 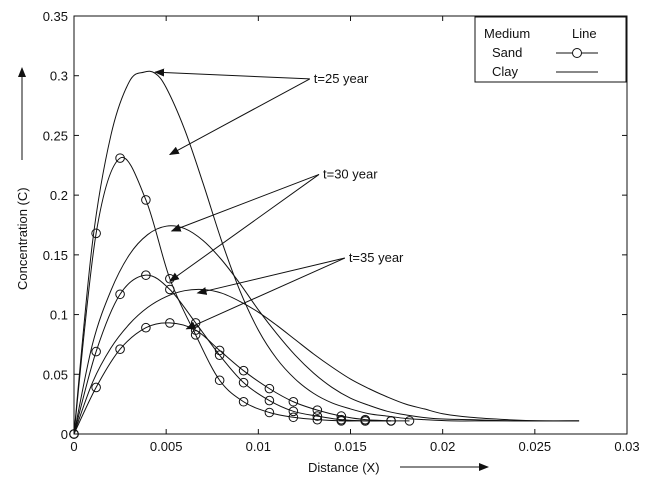 I want to click on annotation-label: t=35 year, so click(x=376, y=257).